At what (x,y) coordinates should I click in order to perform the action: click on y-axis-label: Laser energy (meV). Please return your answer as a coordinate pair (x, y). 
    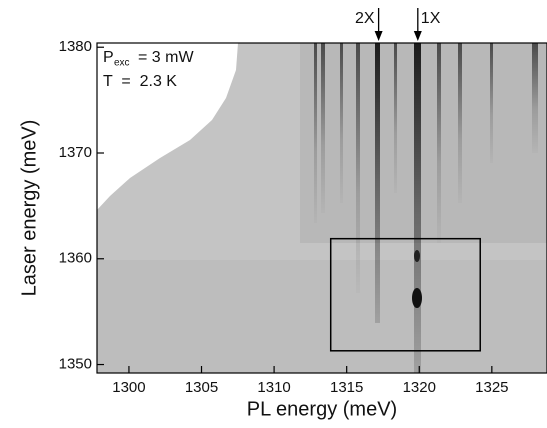
    Looking at the image, I should click on (29, 208).